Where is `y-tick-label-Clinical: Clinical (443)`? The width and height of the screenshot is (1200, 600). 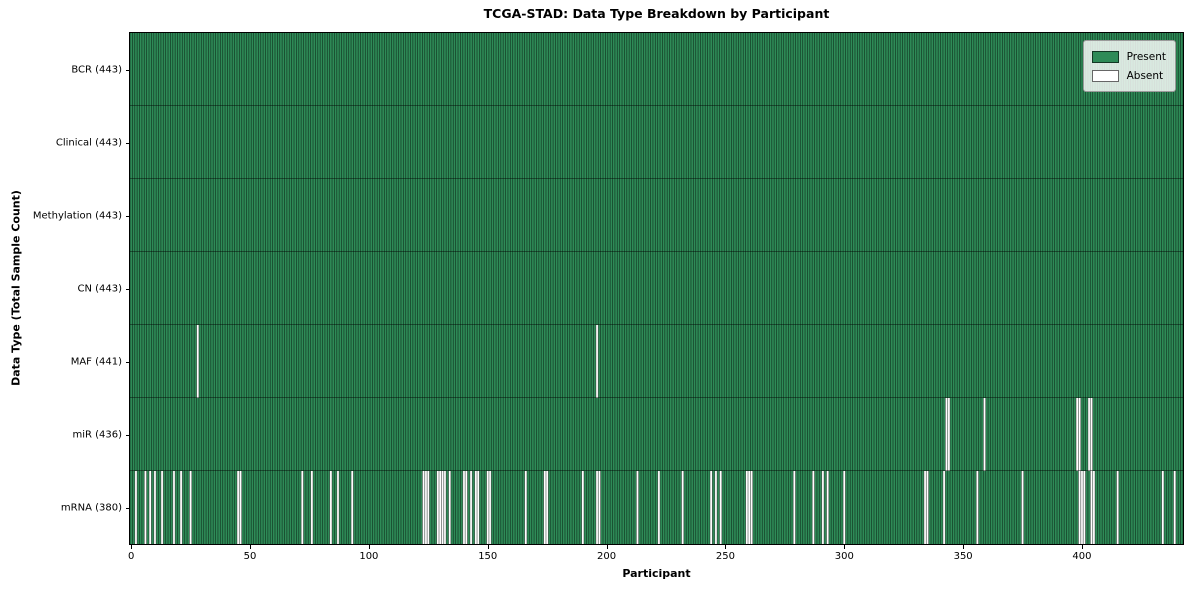
y-tick-label-Clinical: Clinical (443) is located at coordinates (88, 142).